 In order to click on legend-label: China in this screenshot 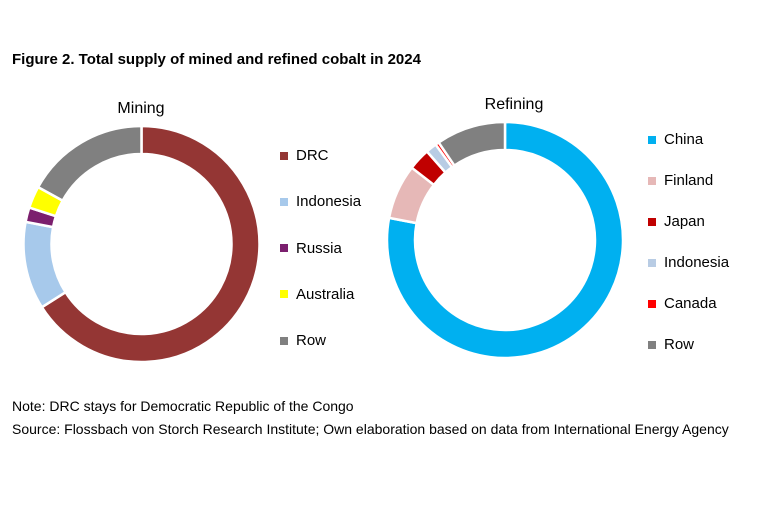, I will do `click(684, 139)`.